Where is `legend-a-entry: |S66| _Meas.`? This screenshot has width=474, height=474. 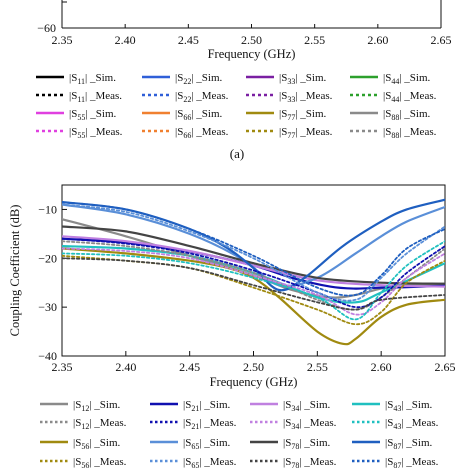 legend-a-entry: |S66| _Meas. is located at coordinates (202, 133).